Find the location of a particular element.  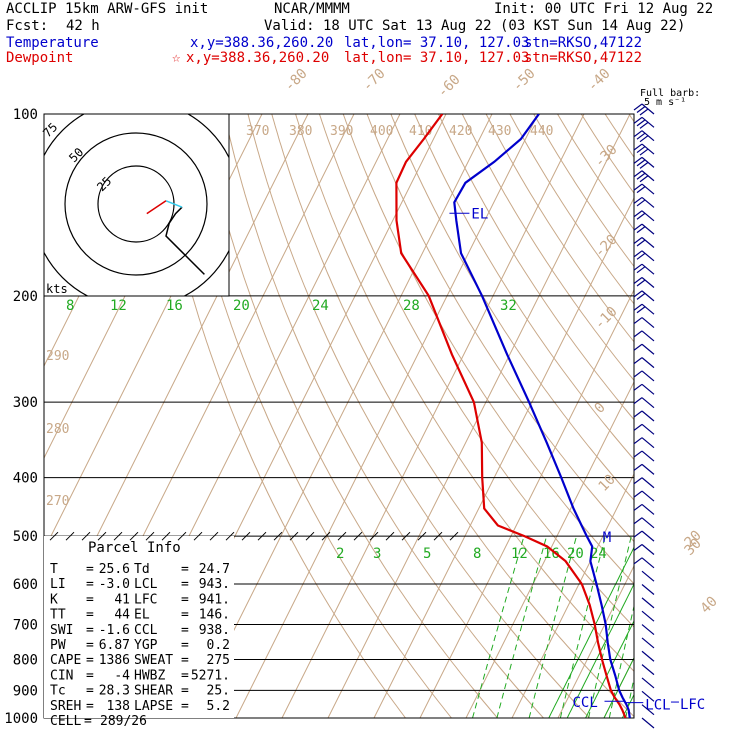

dewpoint-latlon: lat,lon= 37.10, 127.03 is located at coordinates (437, 58).